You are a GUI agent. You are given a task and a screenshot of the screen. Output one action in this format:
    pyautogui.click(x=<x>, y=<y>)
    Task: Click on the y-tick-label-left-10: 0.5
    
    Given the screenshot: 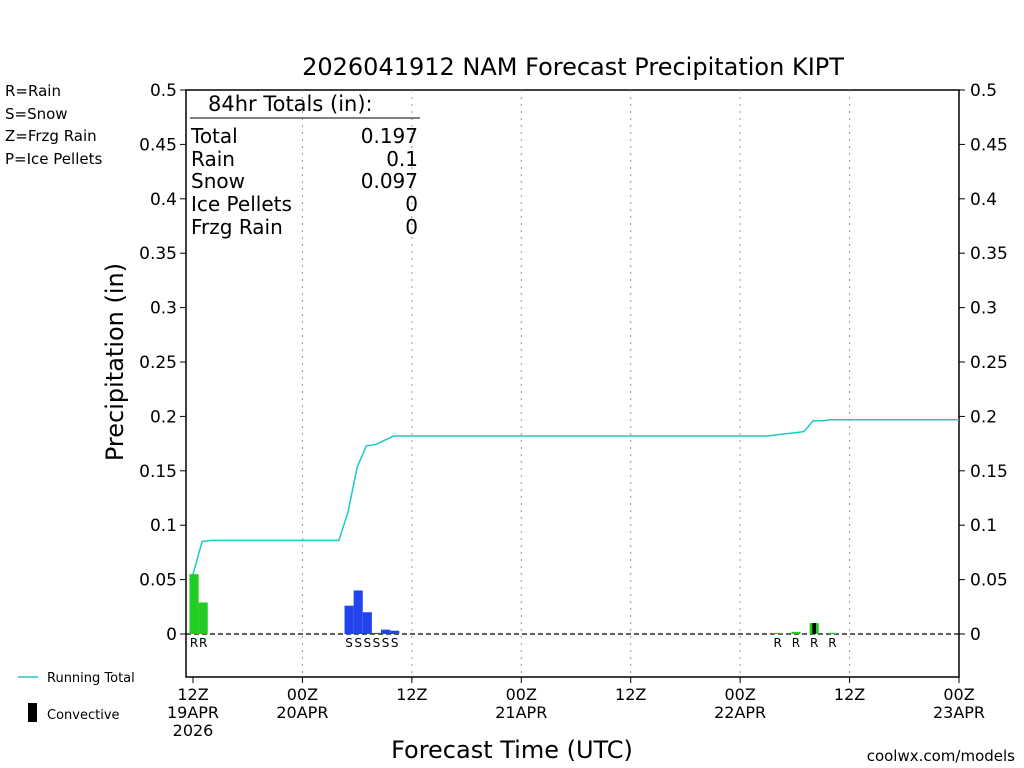 What is the action you would take?
    pyautogui.click(x=163, y=91)
    